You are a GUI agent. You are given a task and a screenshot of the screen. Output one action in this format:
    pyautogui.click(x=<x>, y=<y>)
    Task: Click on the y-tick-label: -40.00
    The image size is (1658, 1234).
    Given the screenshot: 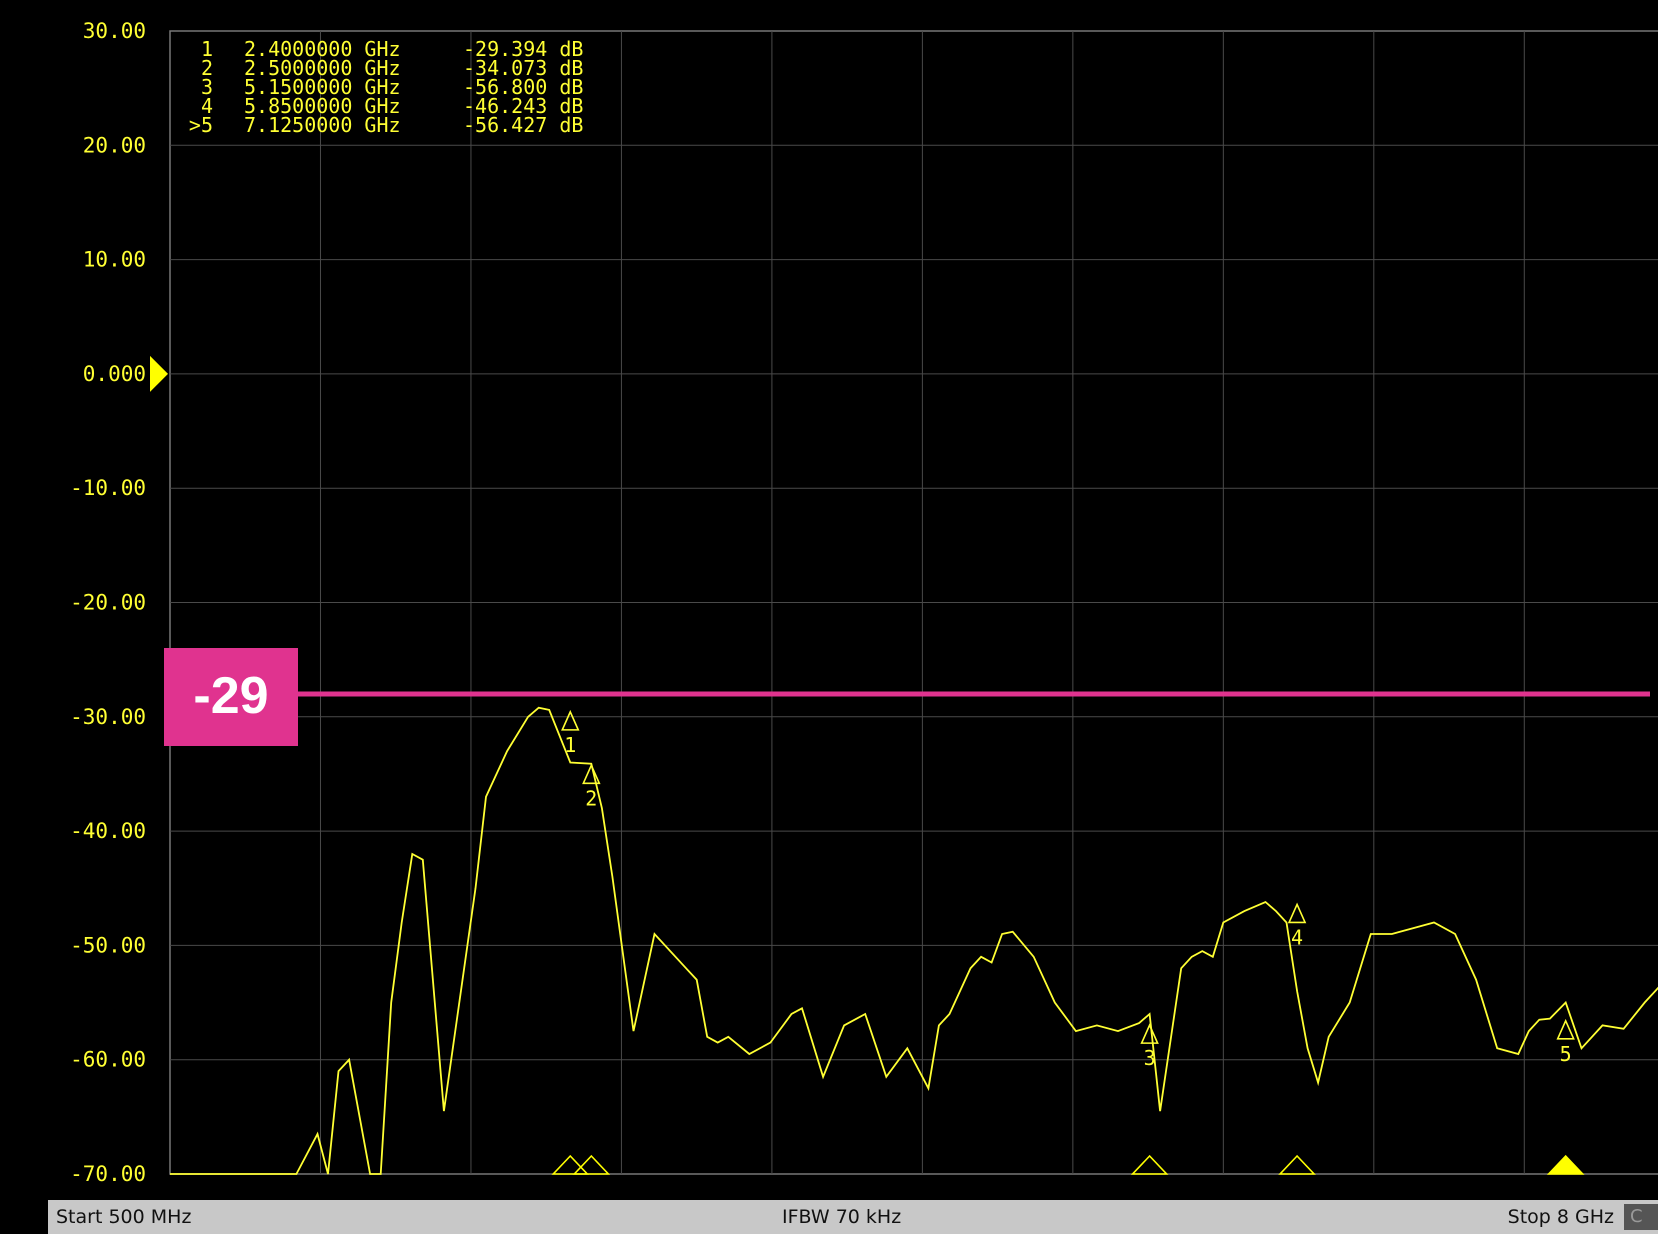 What is the action you would take?
    pyautogui.click(x=108, y=831)
    